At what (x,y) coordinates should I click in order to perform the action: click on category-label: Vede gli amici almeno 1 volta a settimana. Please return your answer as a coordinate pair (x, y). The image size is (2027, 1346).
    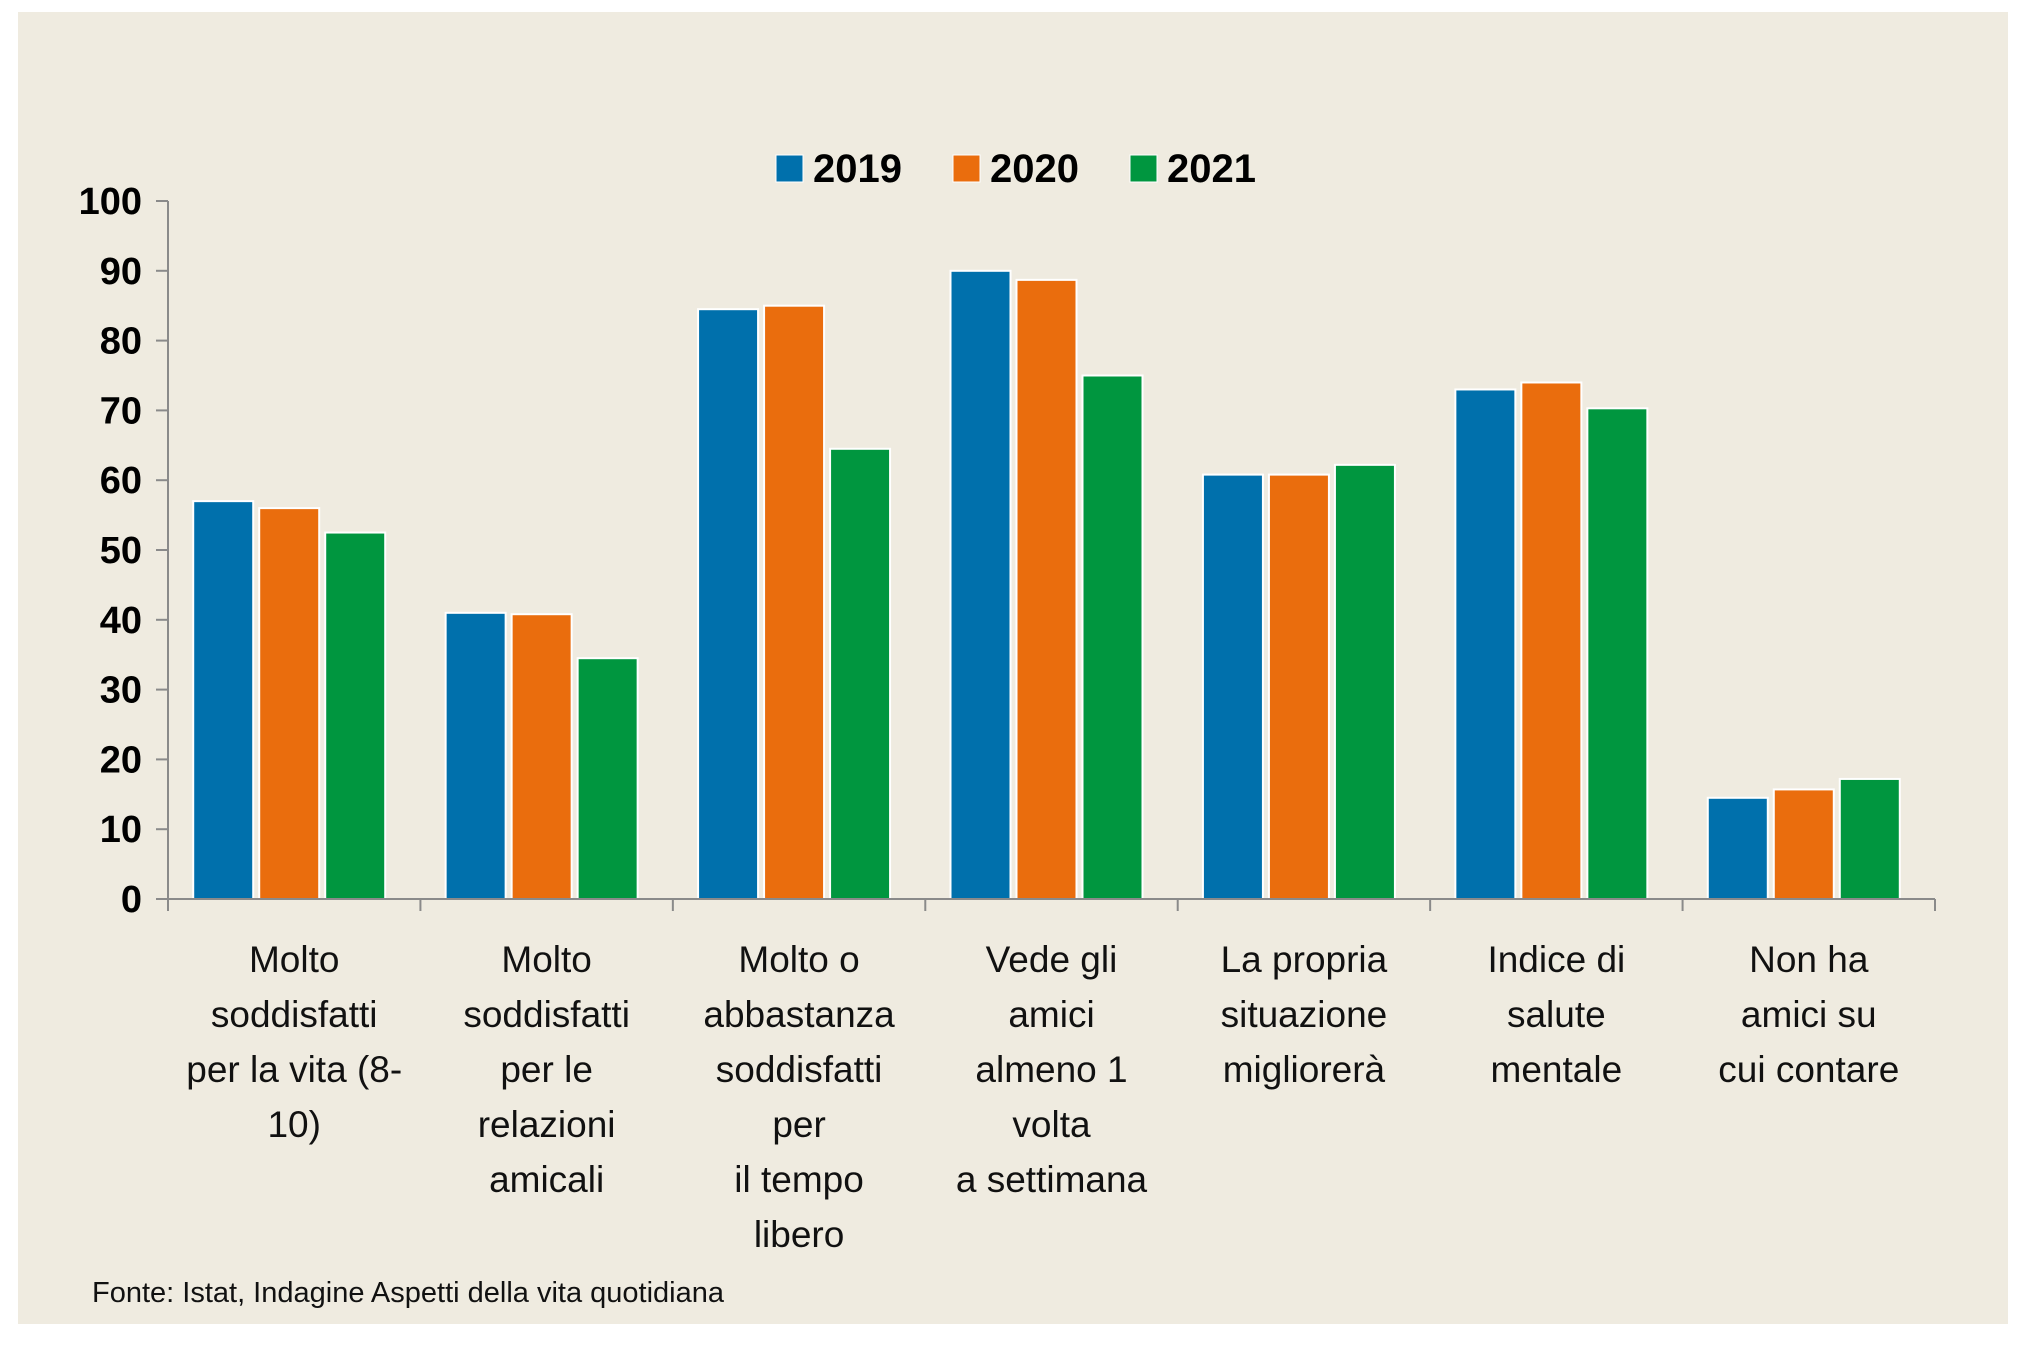
    Looking at the image, I should click on (1052, 1069).